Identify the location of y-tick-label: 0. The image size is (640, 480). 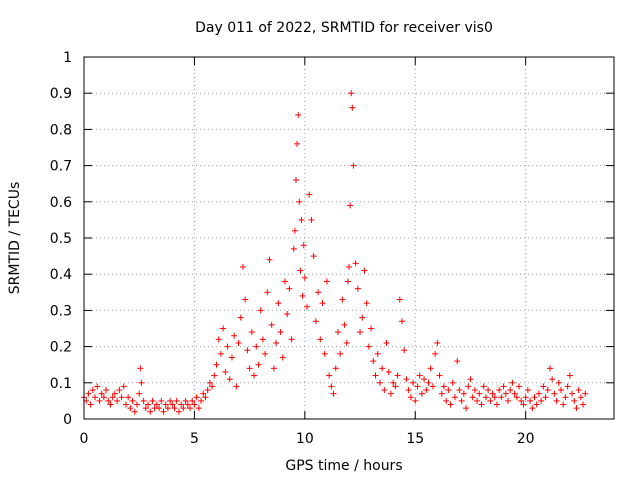
(67, 420).